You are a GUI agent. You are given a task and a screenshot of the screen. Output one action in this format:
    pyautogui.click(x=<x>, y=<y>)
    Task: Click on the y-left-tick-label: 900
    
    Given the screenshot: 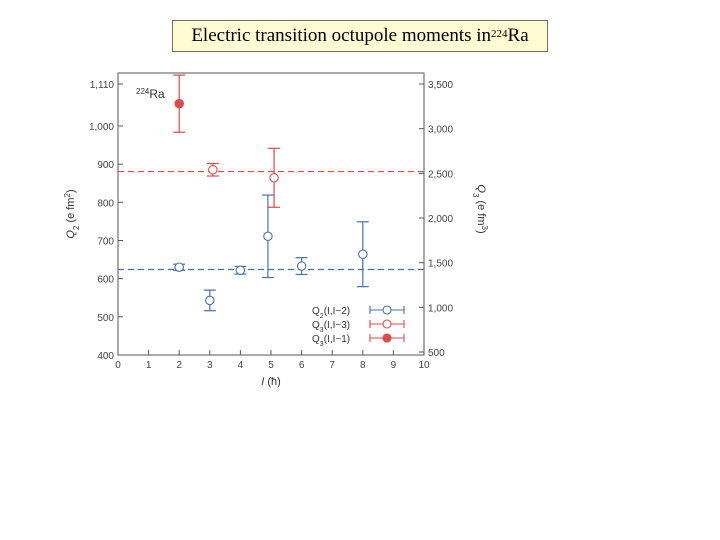 What is the action you would take?
    pyautogui.click(x=105, y=165)
    